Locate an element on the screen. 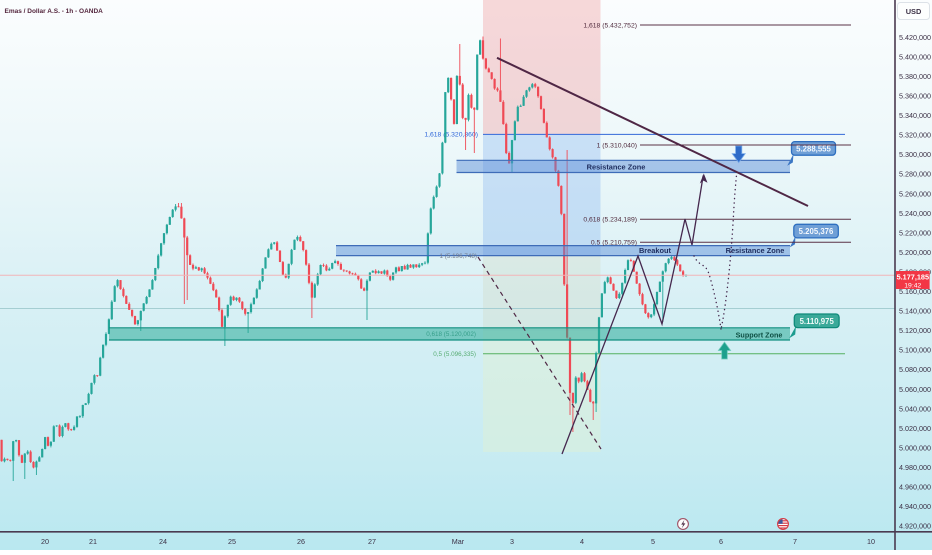 This screenshot has height=555, width=932. svg-text: 0,618 (5.234,189) is located at coordinates (610, 220).